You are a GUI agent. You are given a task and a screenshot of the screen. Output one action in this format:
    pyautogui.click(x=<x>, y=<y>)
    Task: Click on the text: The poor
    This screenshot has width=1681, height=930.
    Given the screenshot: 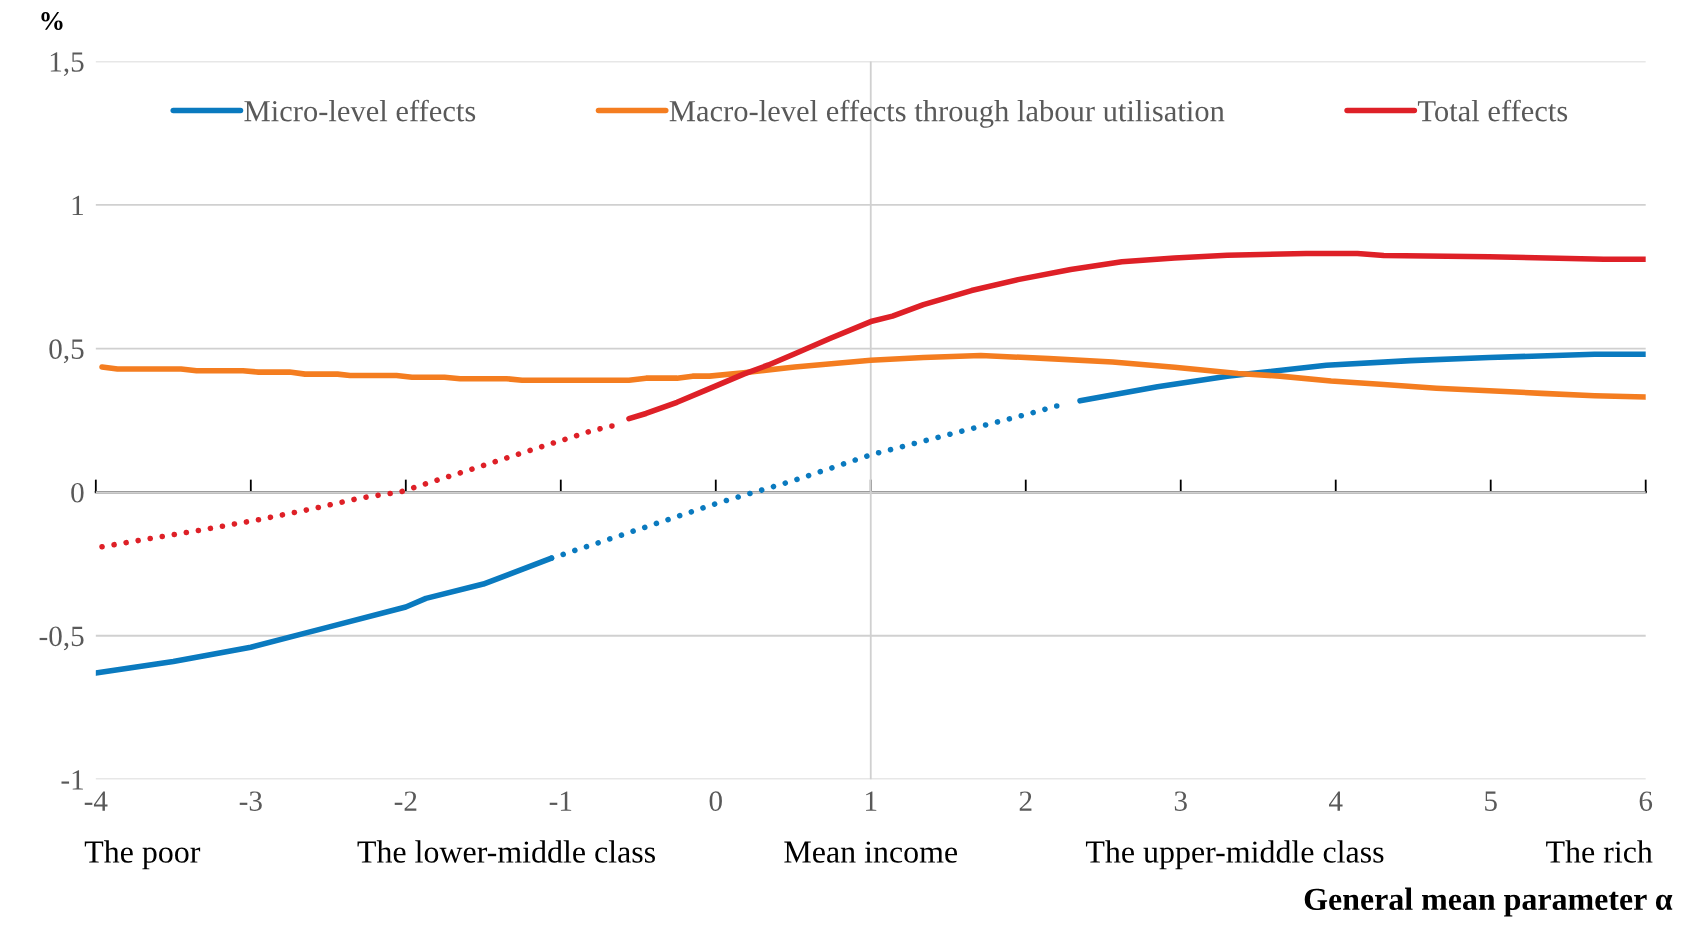 What is the action you would take?
    pyautogui.click(x=142, y=855)
    